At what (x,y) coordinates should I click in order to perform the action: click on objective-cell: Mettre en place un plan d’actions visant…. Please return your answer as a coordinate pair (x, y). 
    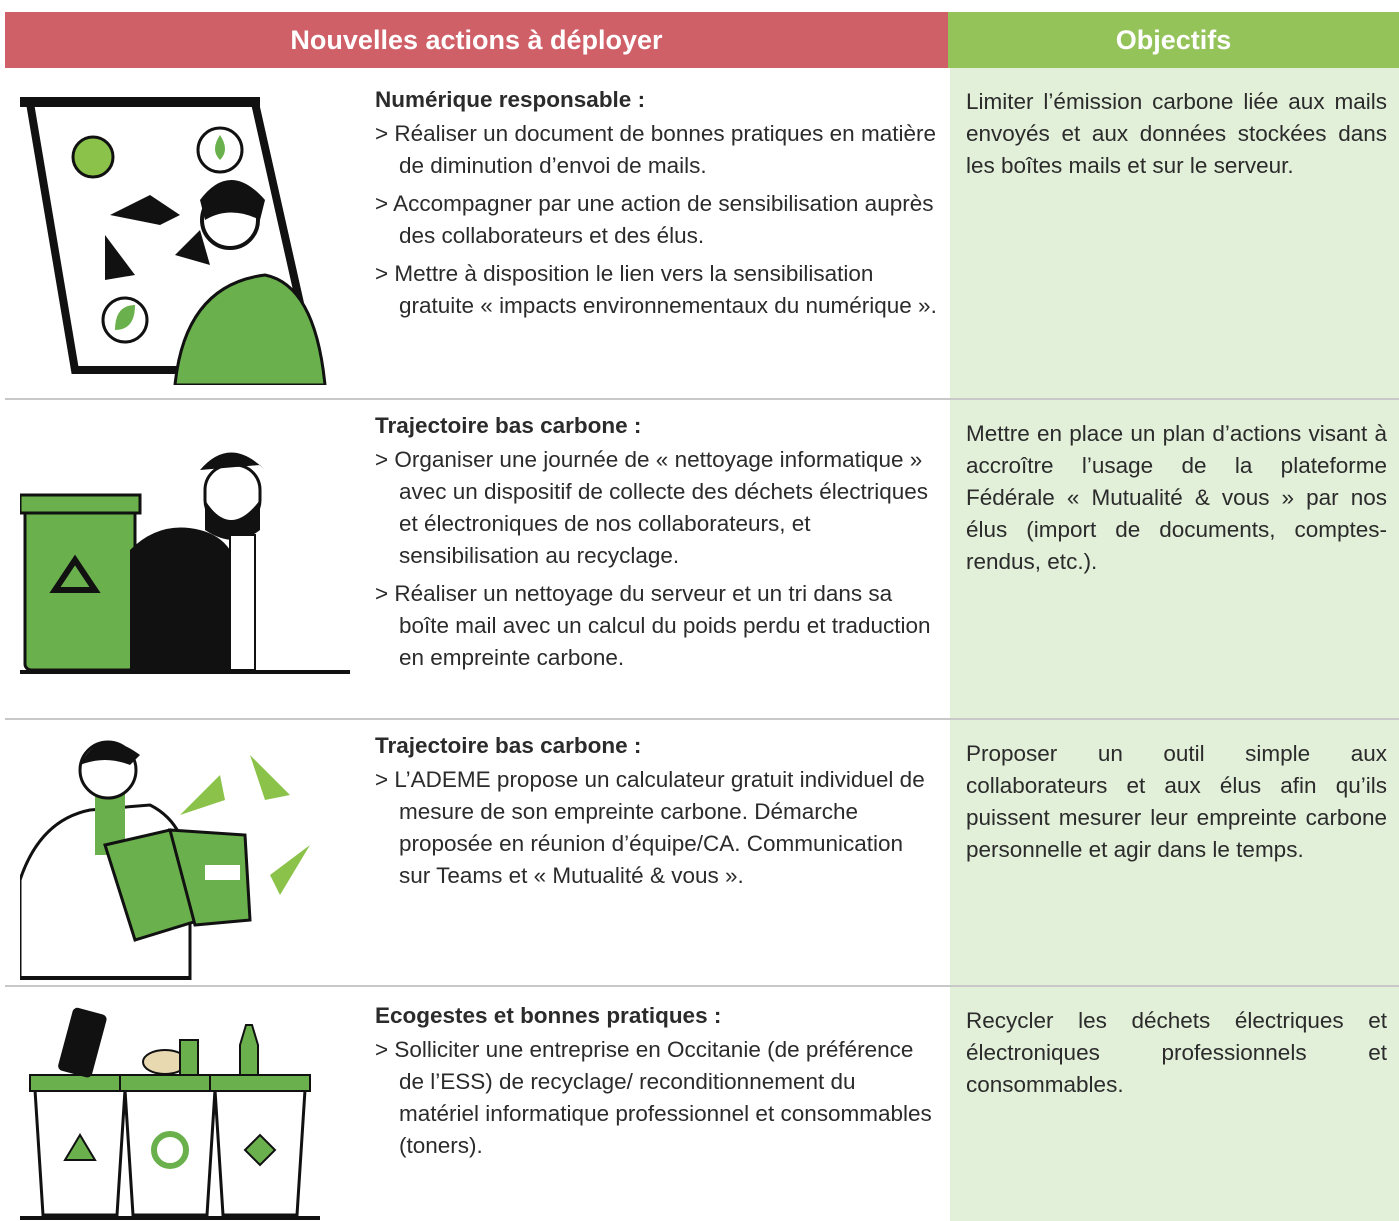
    Looking at the image, I should click on (1174, 559).